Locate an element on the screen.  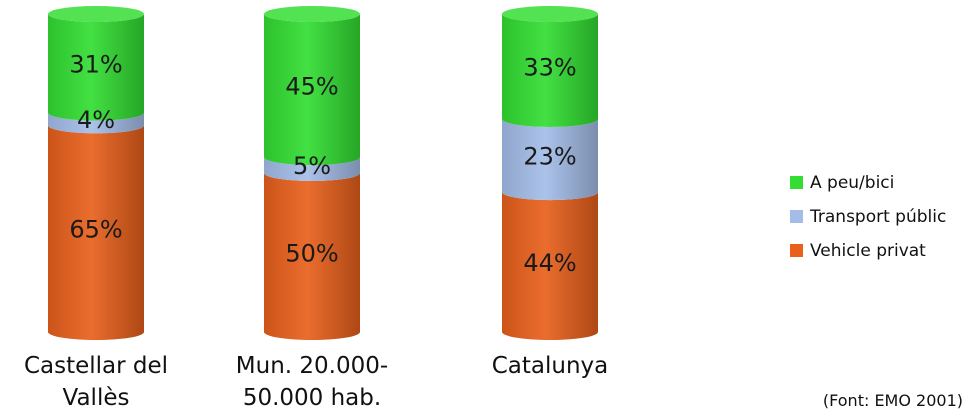
segment-value-label: 23% is located at coordinates (549, 157).